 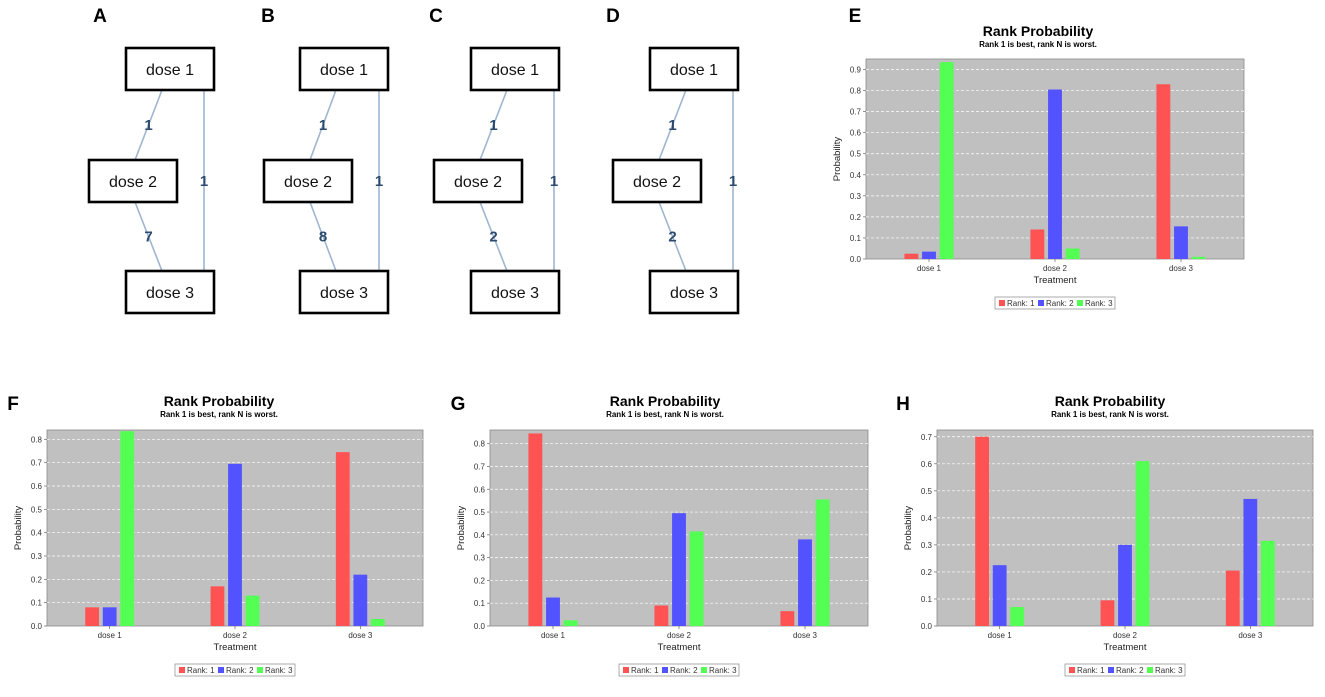 What do you see at coordinates (1130, 670) in the screenshot?
I see `legend-label-rank2: Rank: 2` at bounding box center [1130, 670].